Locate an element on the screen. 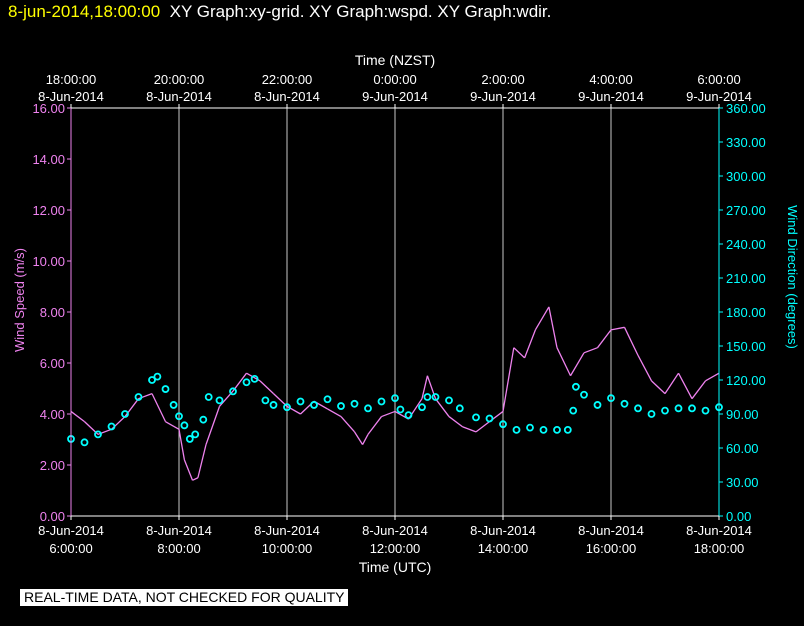 The width and height of the screenshot is (804, 626). bottom-axis-title: Time (UTC) is located at coordinates (395, 567).